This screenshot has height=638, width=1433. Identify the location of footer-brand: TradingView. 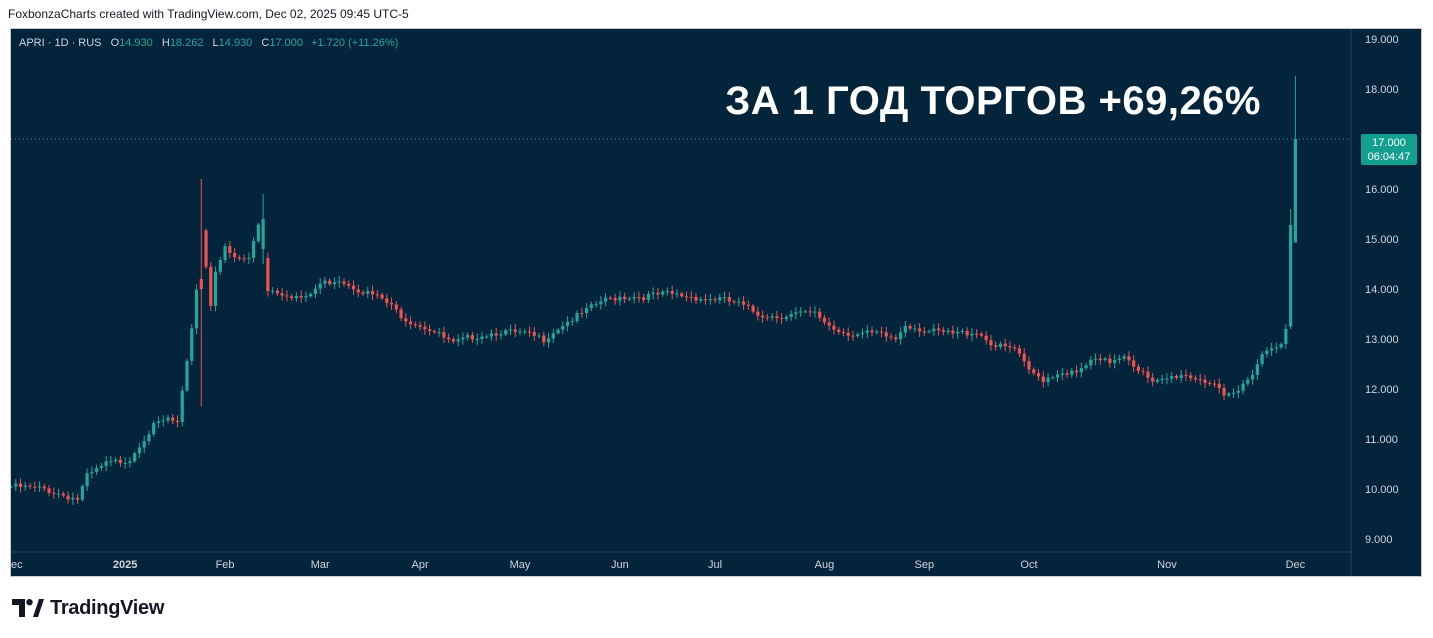
(88, 608).